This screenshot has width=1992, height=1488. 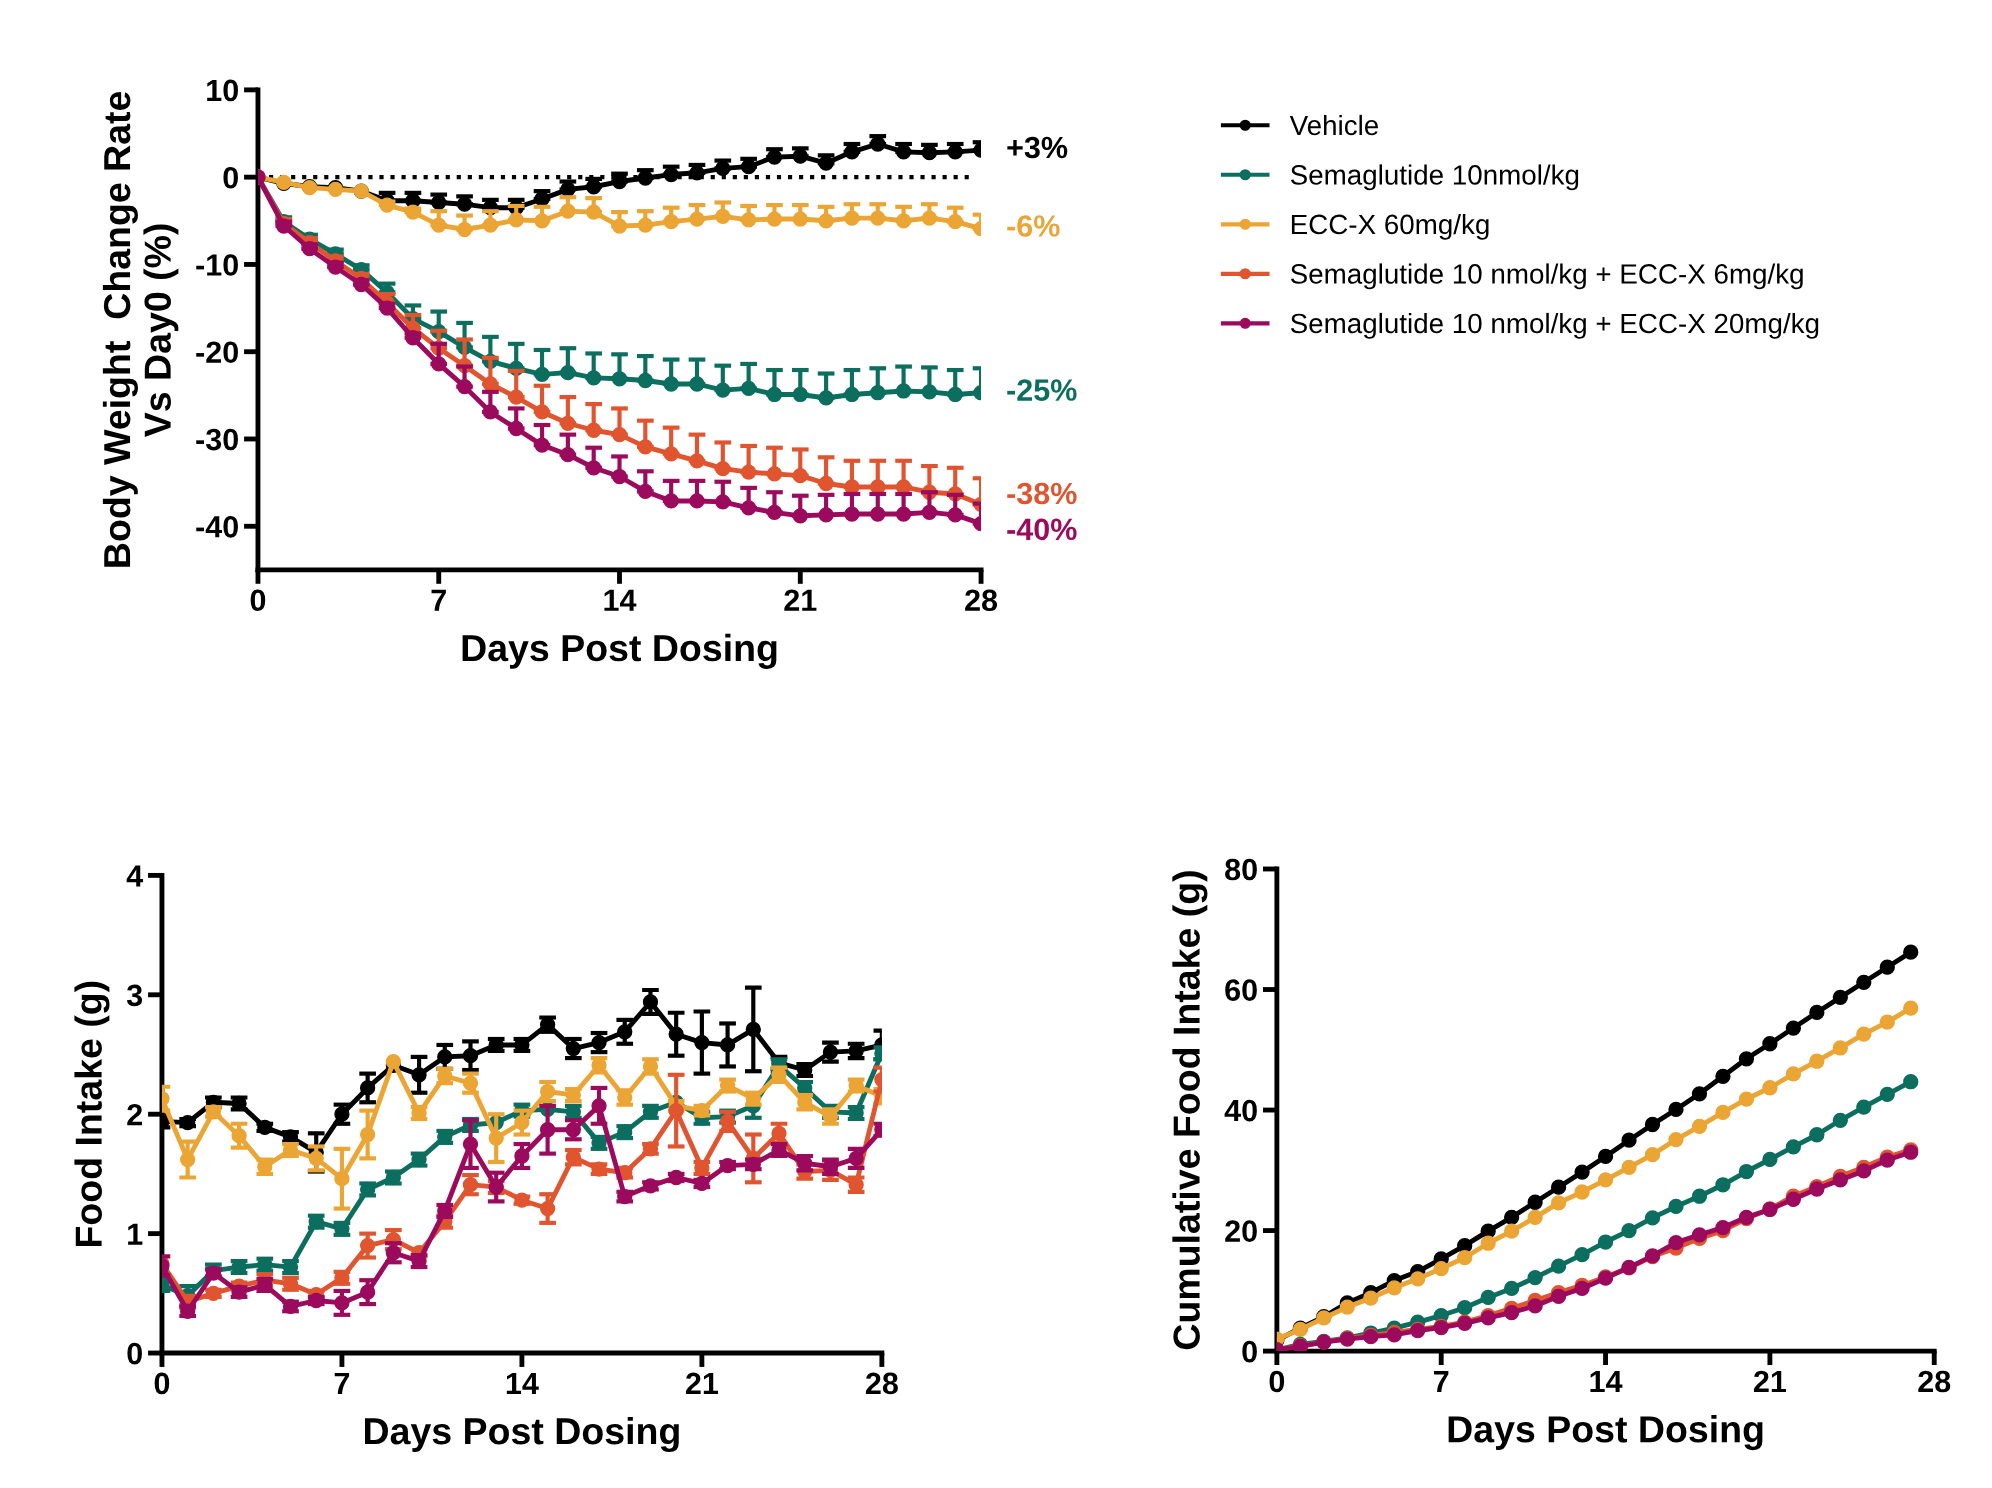 What do you see at coordinates (134, 1114) in the screenshot?
I see `y-tick-label: 2` at bounding box center [134, 1114].